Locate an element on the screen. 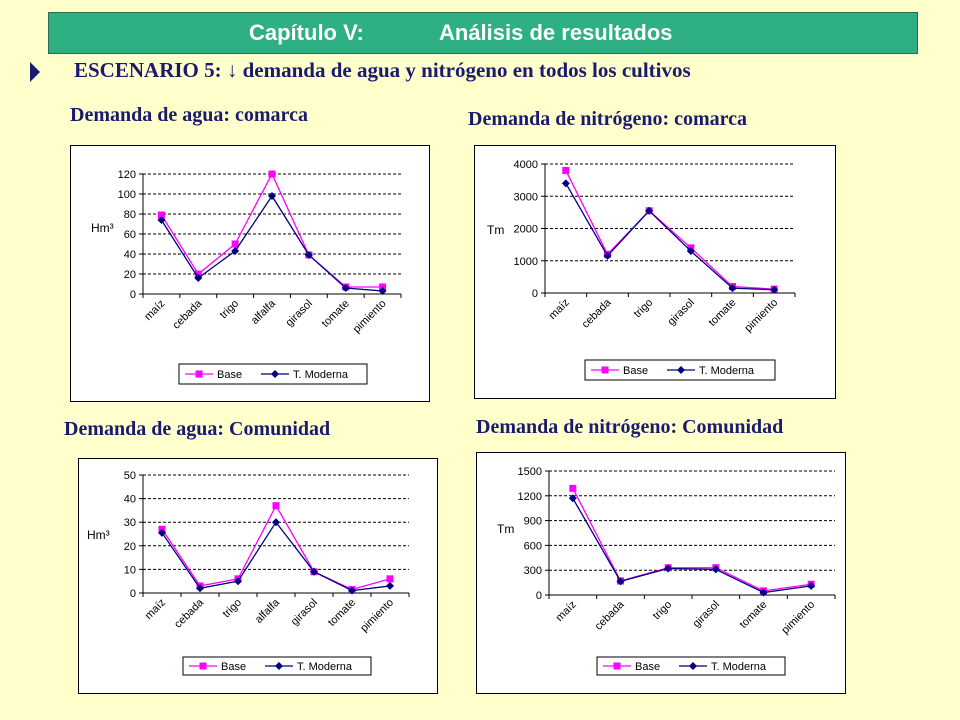 This screenshot has width=960, height=720. chapter-title: Análisis de resultados is located at coordinates (556, 32).